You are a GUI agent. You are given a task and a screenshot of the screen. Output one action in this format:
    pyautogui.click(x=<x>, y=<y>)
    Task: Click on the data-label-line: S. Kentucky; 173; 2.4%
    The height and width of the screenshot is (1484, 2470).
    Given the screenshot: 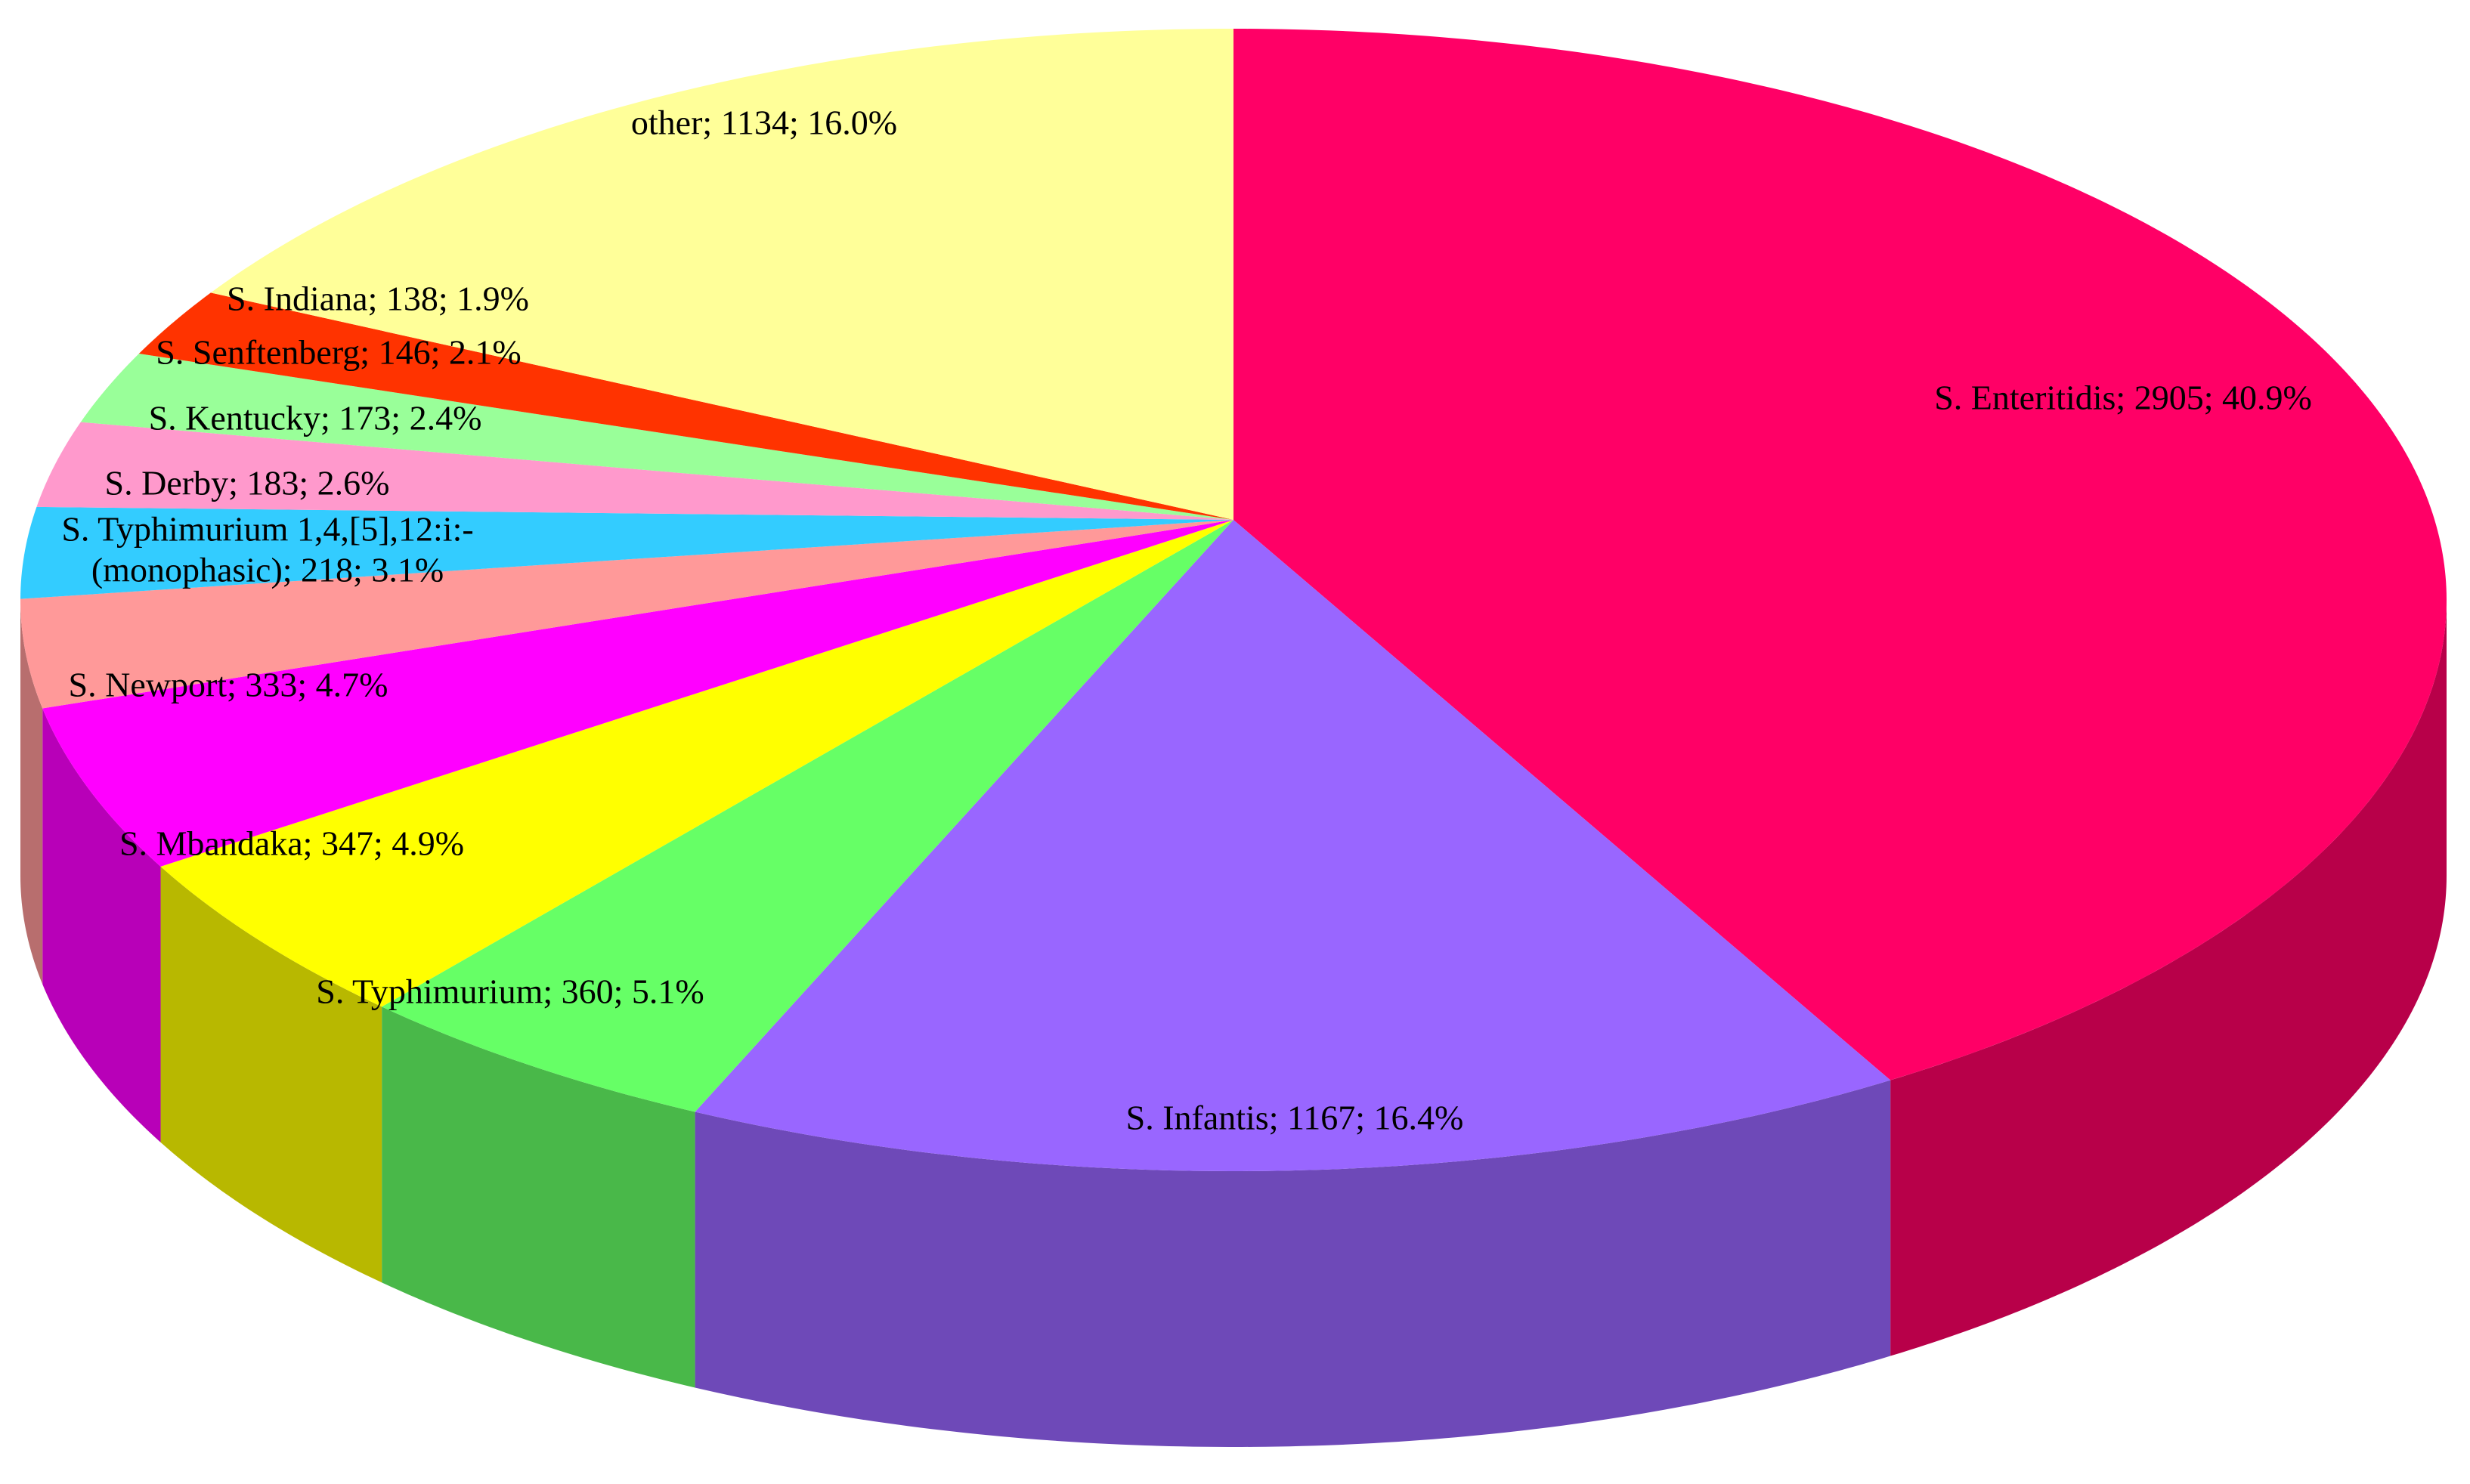 What is the action you would take?
    pyautogui.click(x=315, y=418)
    